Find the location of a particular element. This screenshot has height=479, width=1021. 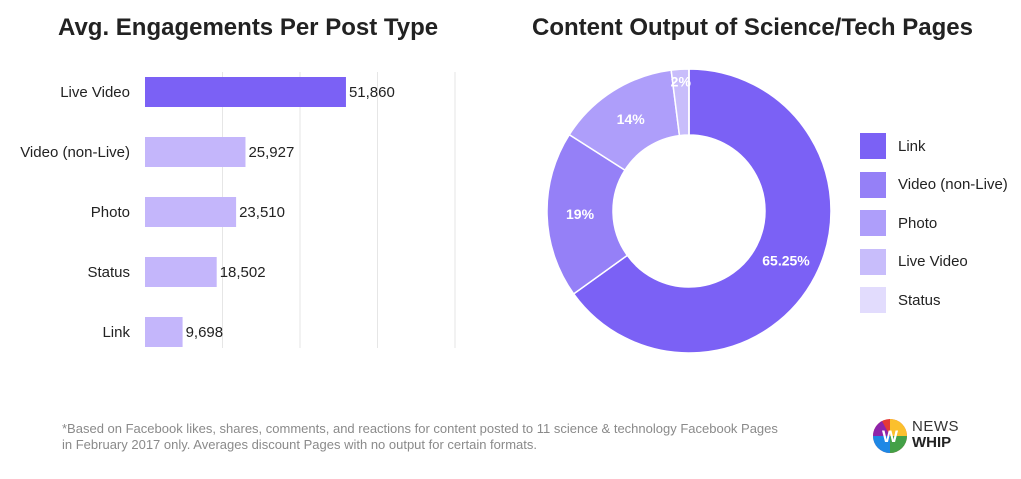

donut-slice is located at coordinates (587, 214).